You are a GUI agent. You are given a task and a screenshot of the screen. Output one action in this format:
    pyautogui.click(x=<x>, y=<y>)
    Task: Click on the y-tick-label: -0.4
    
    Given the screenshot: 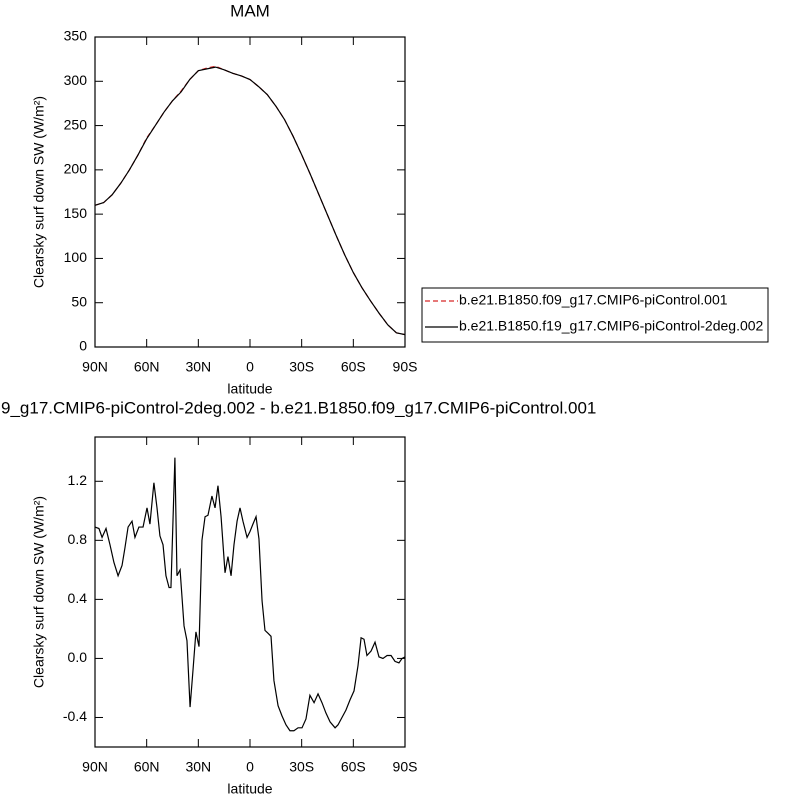 What is the action you would take?
    pyautogui.click(x=75, y=716)
    